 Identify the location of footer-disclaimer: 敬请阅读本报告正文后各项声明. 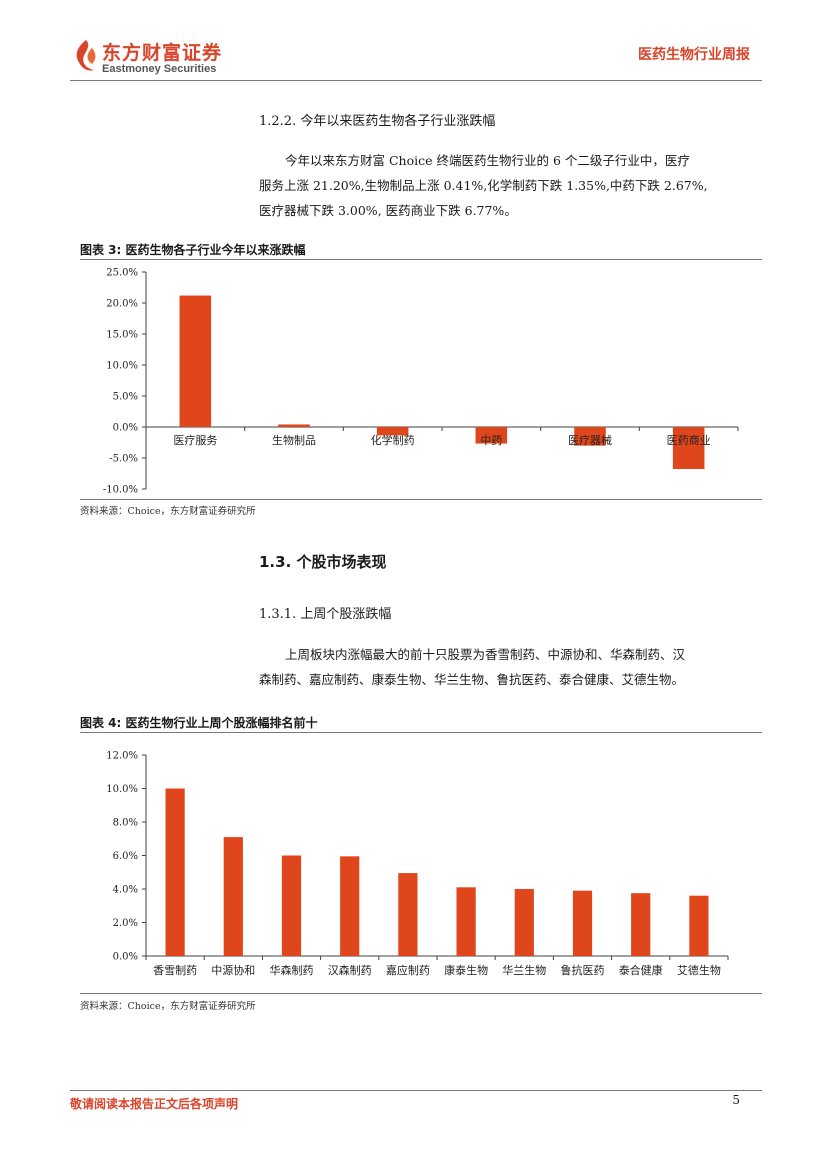
(154, 1104).